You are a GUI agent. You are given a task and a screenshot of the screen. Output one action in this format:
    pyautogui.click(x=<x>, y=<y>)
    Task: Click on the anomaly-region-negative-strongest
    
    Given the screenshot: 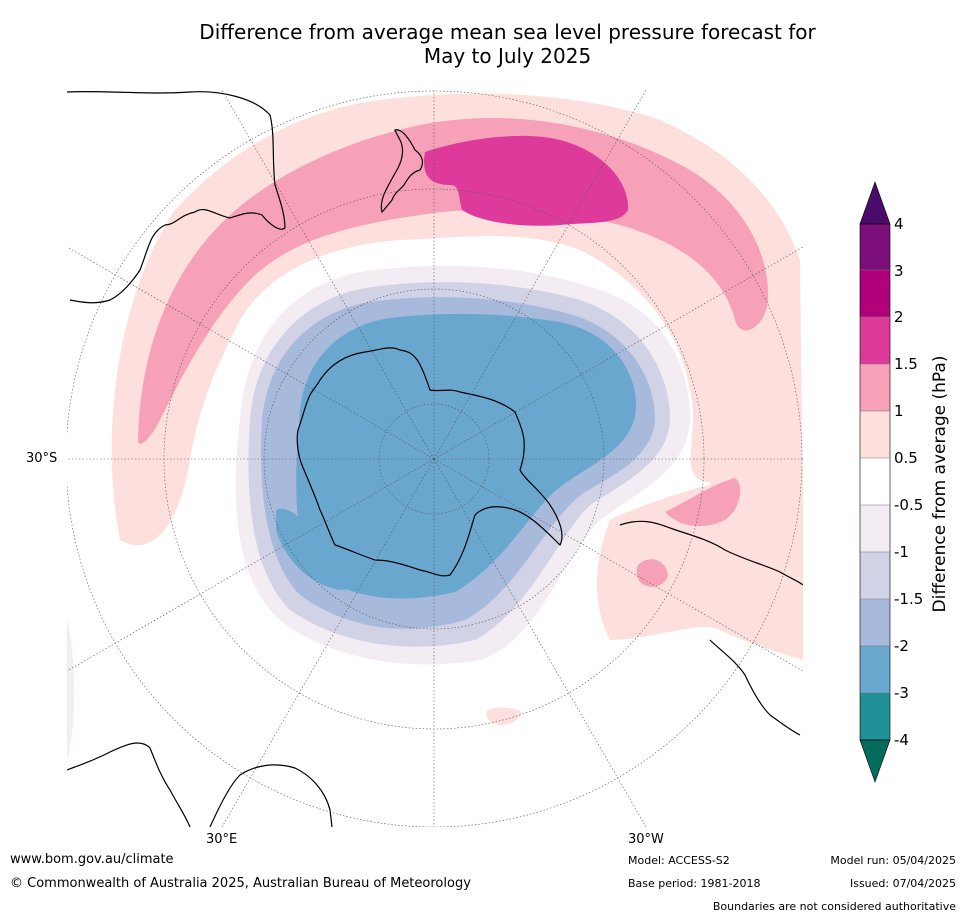 What is the action you would take?
    pyautogui.click(x=466, y=456)
    